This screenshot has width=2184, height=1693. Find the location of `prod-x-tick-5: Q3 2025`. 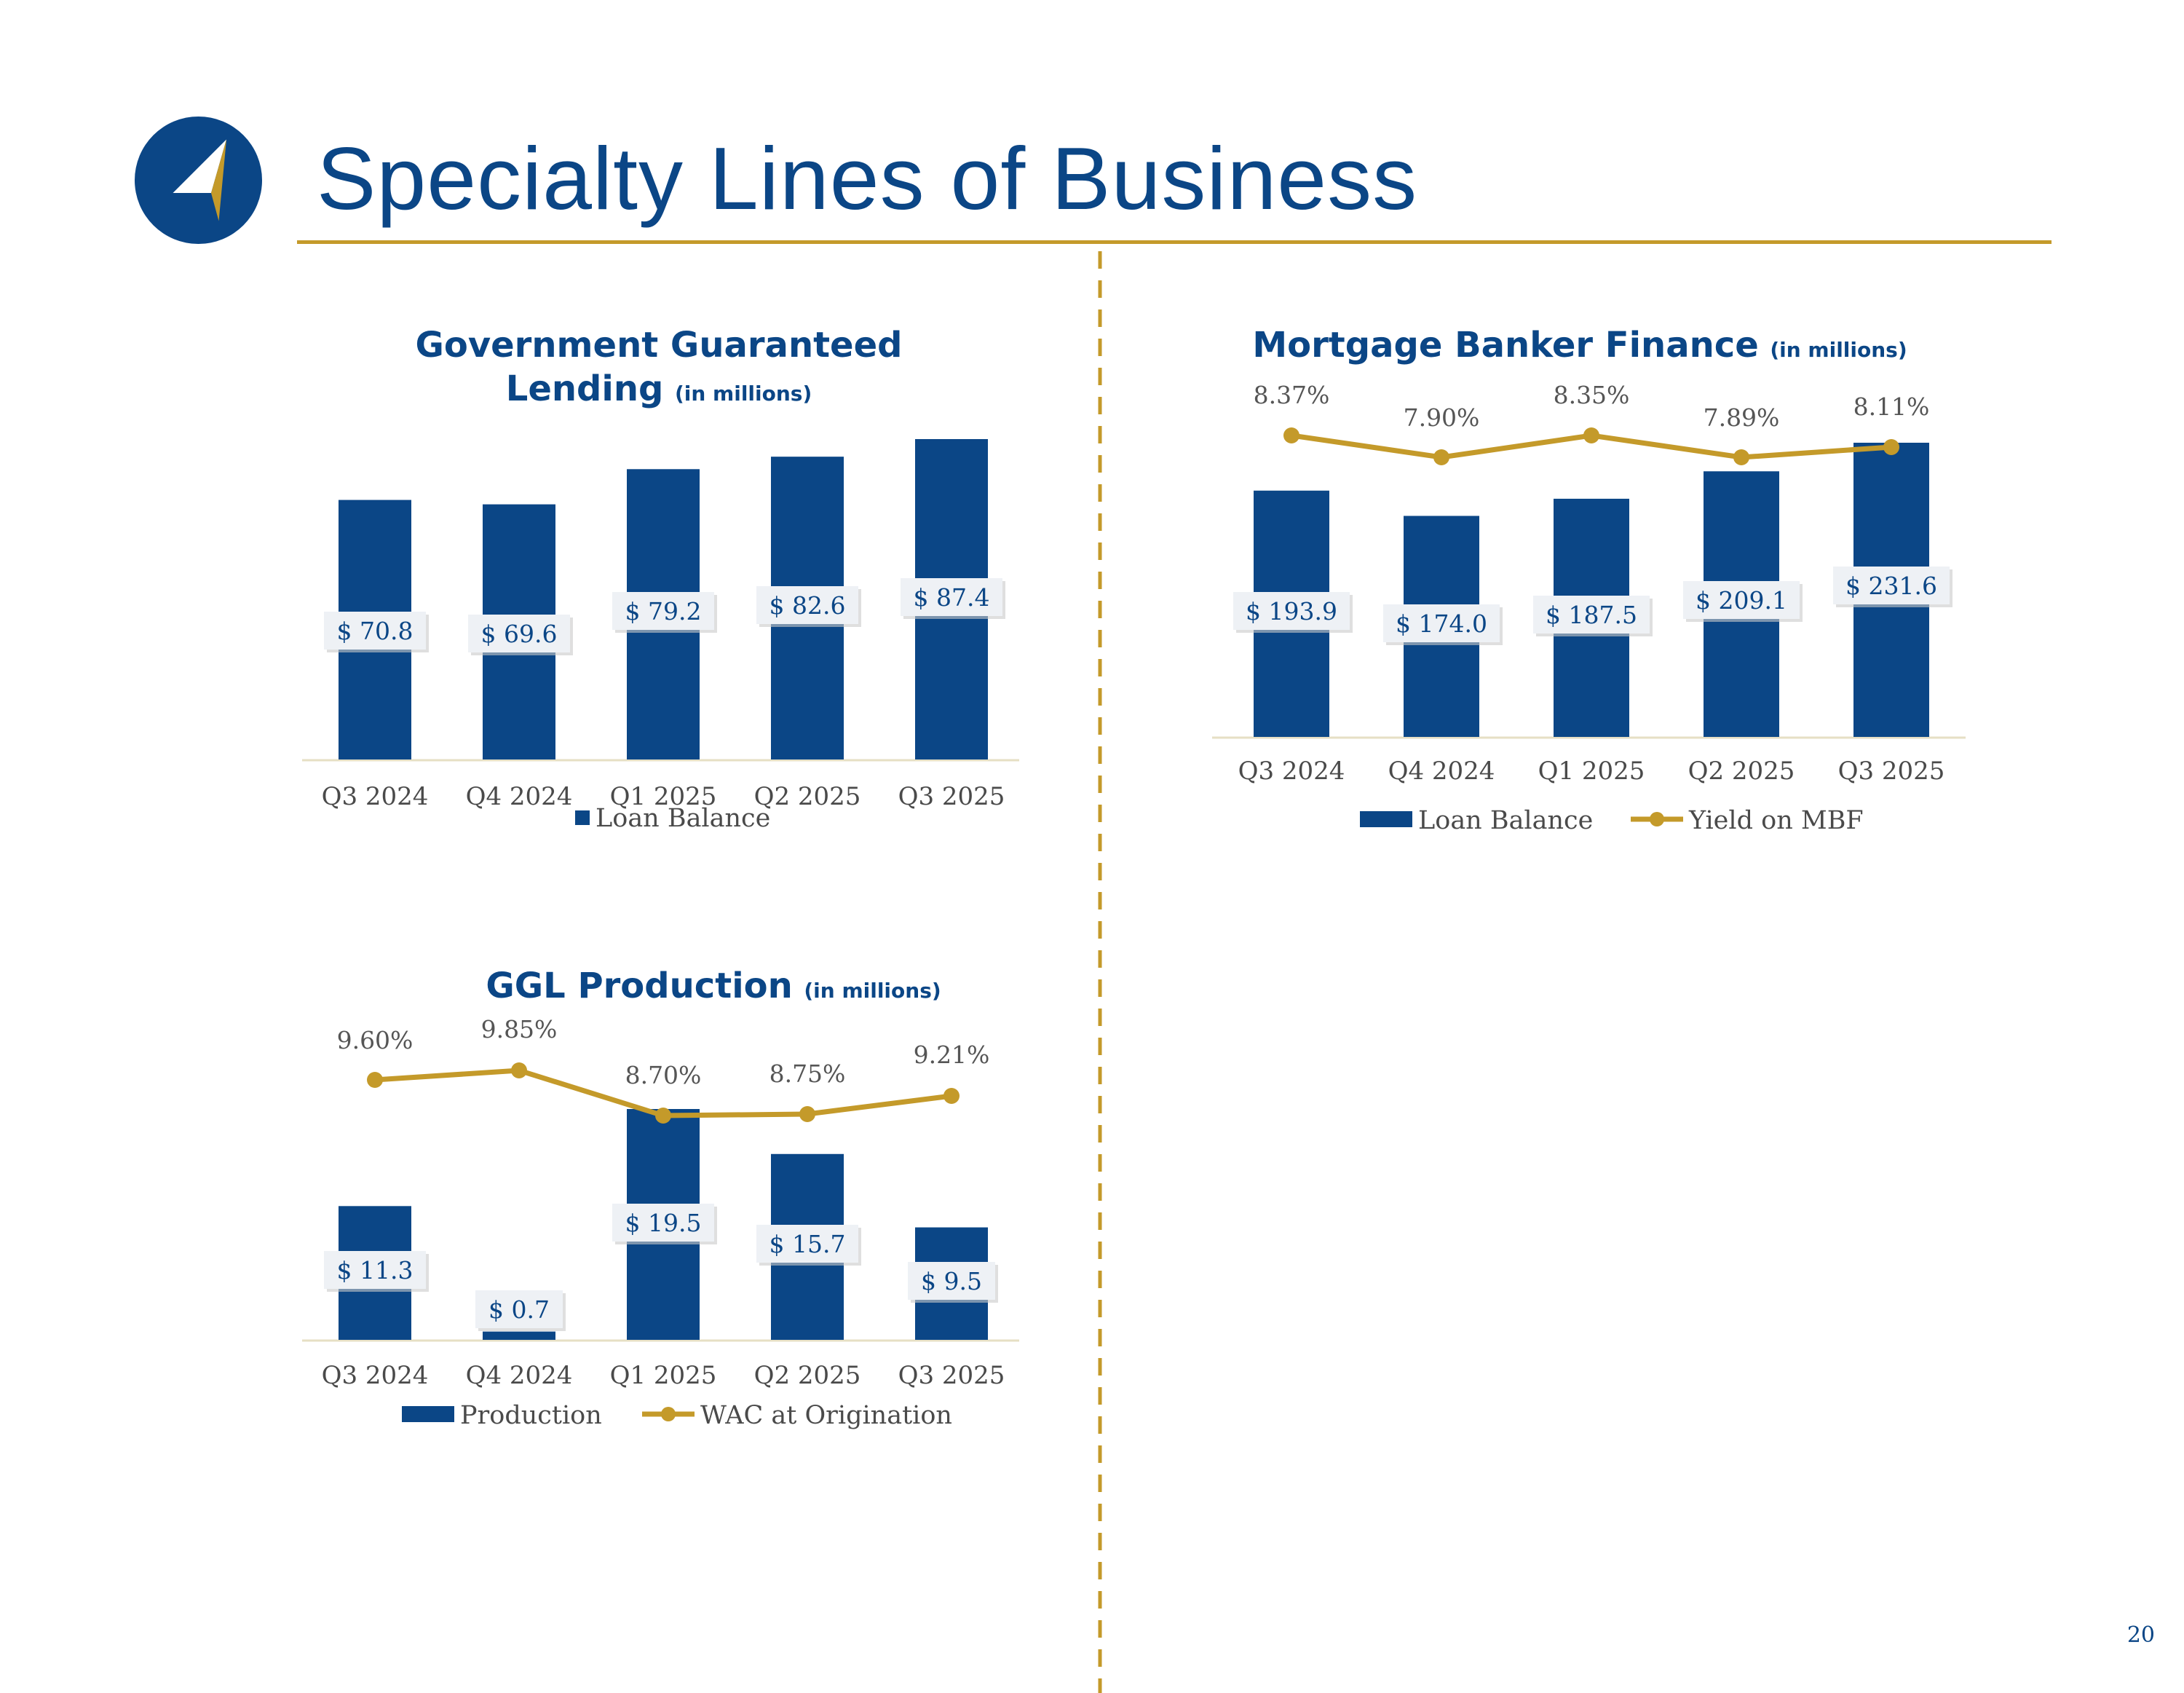

prod-x-tick-5: Q3 2025 is located at coordinates (951, 1375).